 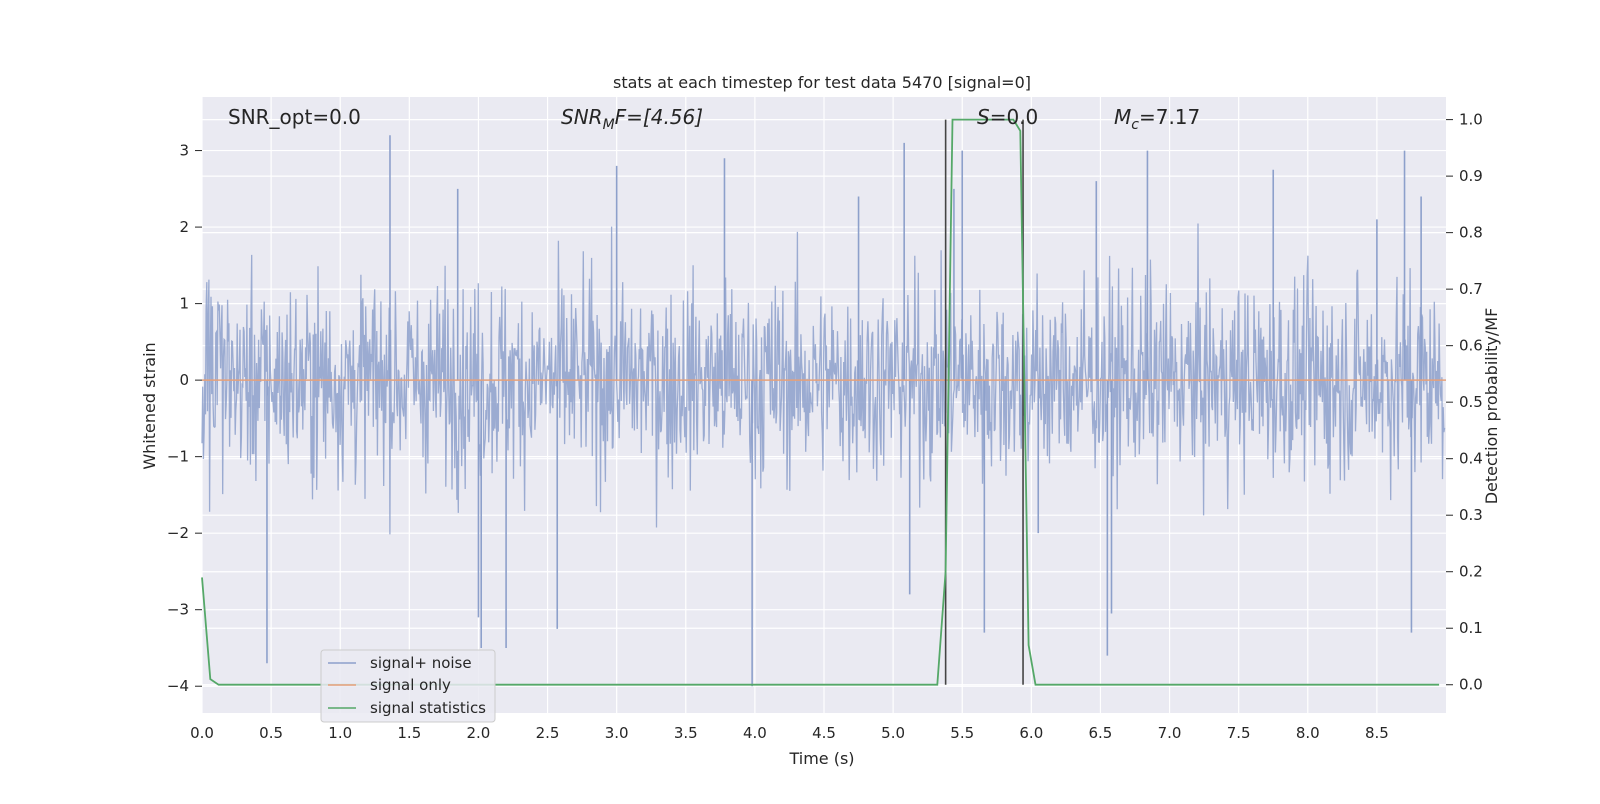 What do you see at coordinates (428, 708) in the screenshot?
I see `legend-label-signal-statistics: signal statistics` at bounding box center [428, 708].